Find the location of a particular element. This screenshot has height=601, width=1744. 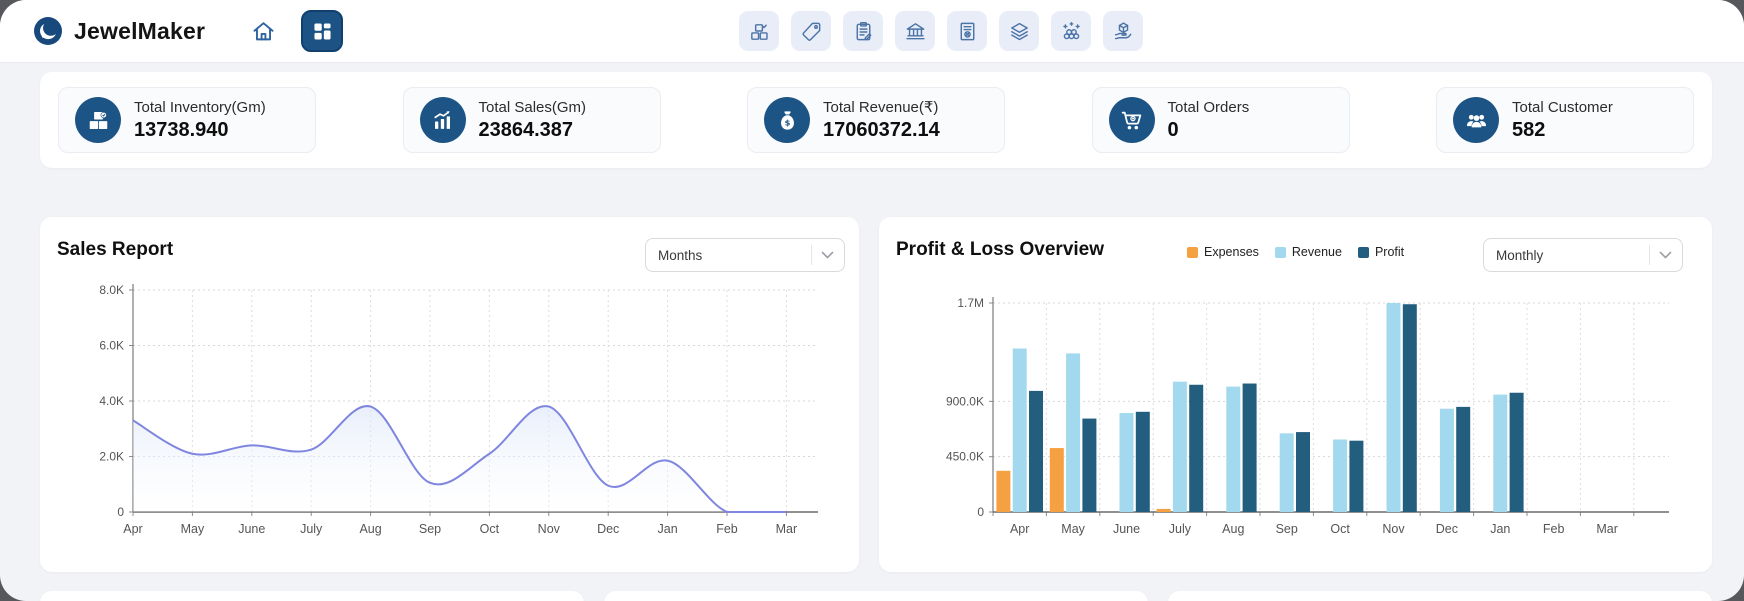

panel-title: Sales Report is located at coordinates (115, 249).